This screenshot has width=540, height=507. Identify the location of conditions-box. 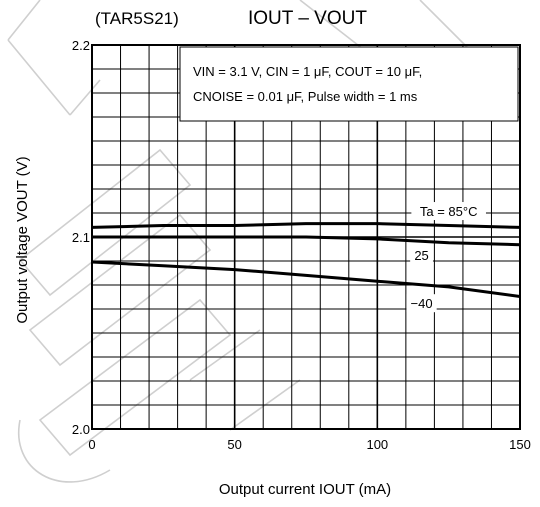
(349, 84).